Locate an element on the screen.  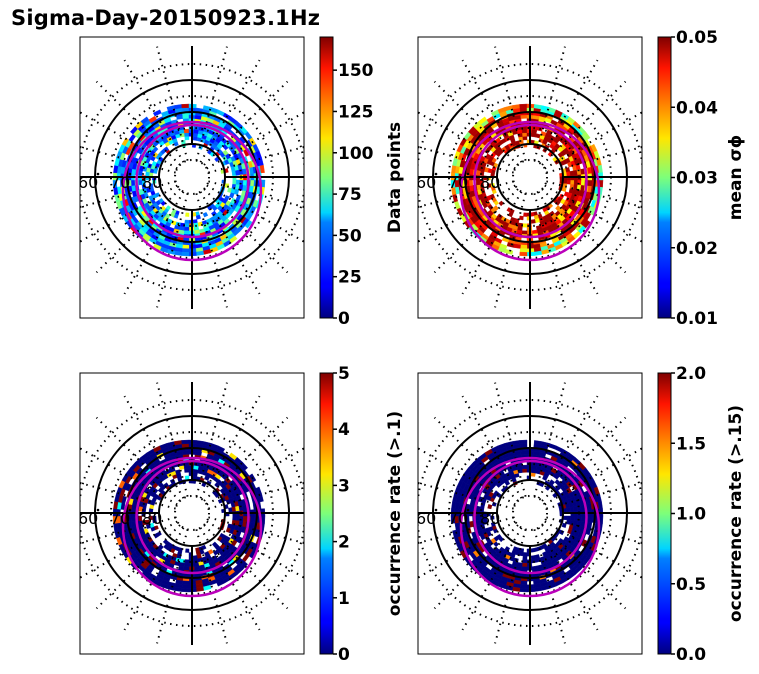
colorbar-tick-label: 1.5 is located at coordinates (691, 444).